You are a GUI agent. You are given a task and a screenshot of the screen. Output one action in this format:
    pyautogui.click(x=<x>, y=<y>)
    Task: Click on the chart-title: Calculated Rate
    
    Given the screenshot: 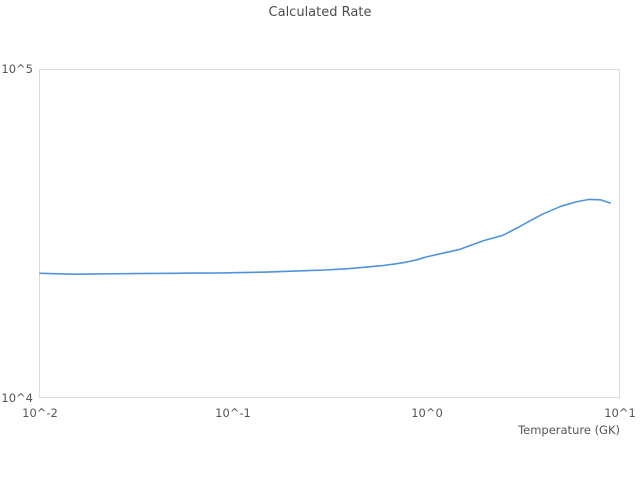 What is the action you would take?
    pyautogui.click(x=320, y=12)
    